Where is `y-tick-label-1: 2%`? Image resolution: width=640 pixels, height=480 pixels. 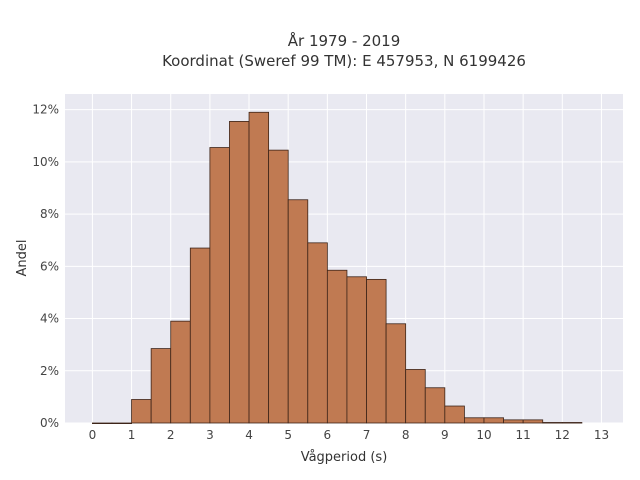 y-tick-label-1: 2% is located at coordinates (49, 371).